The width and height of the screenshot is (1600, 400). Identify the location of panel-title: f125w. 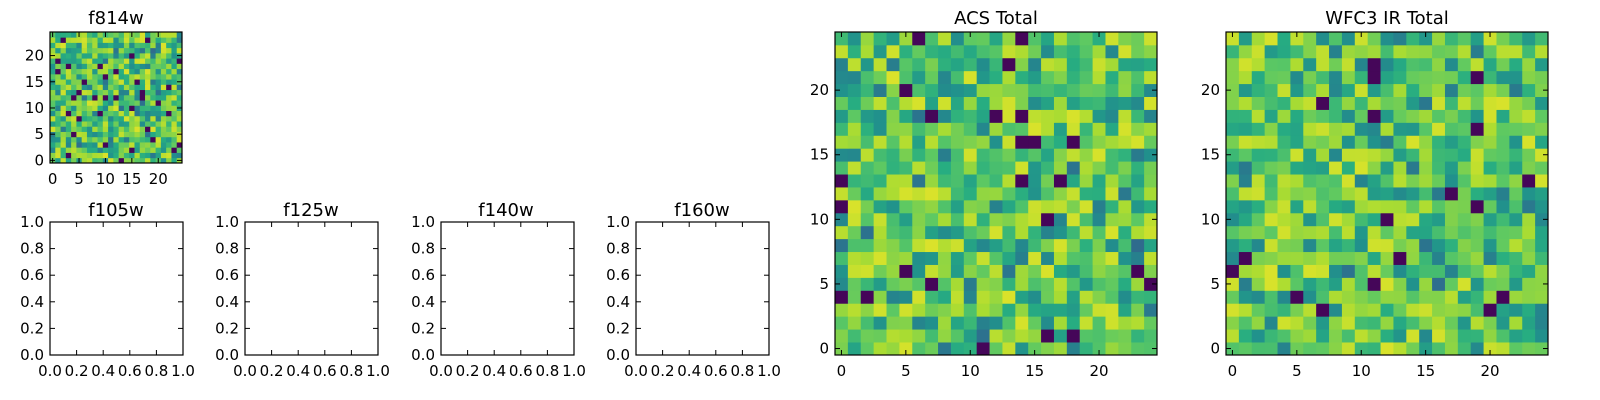
(310, 210).